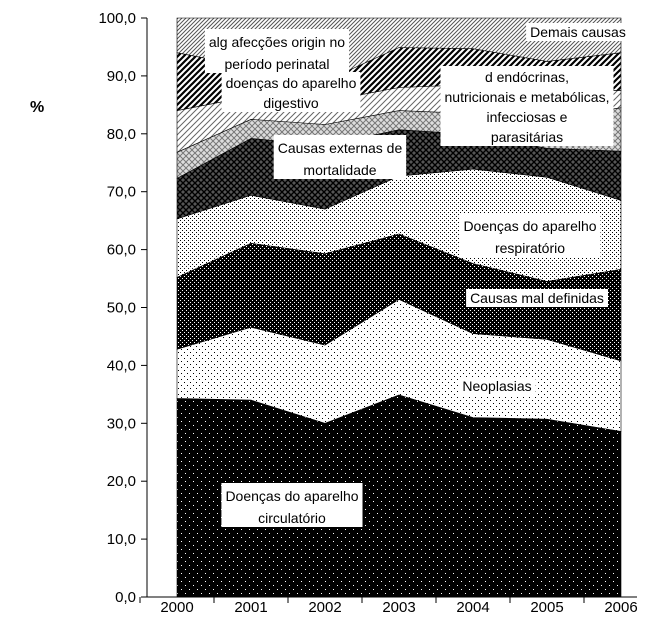 This screenshot has width=651, height=617. What do you see at coordinates (527, 77) in the screenshot?
I see `series-label-line: d endócrinas,` at bounding box center [527, 77].